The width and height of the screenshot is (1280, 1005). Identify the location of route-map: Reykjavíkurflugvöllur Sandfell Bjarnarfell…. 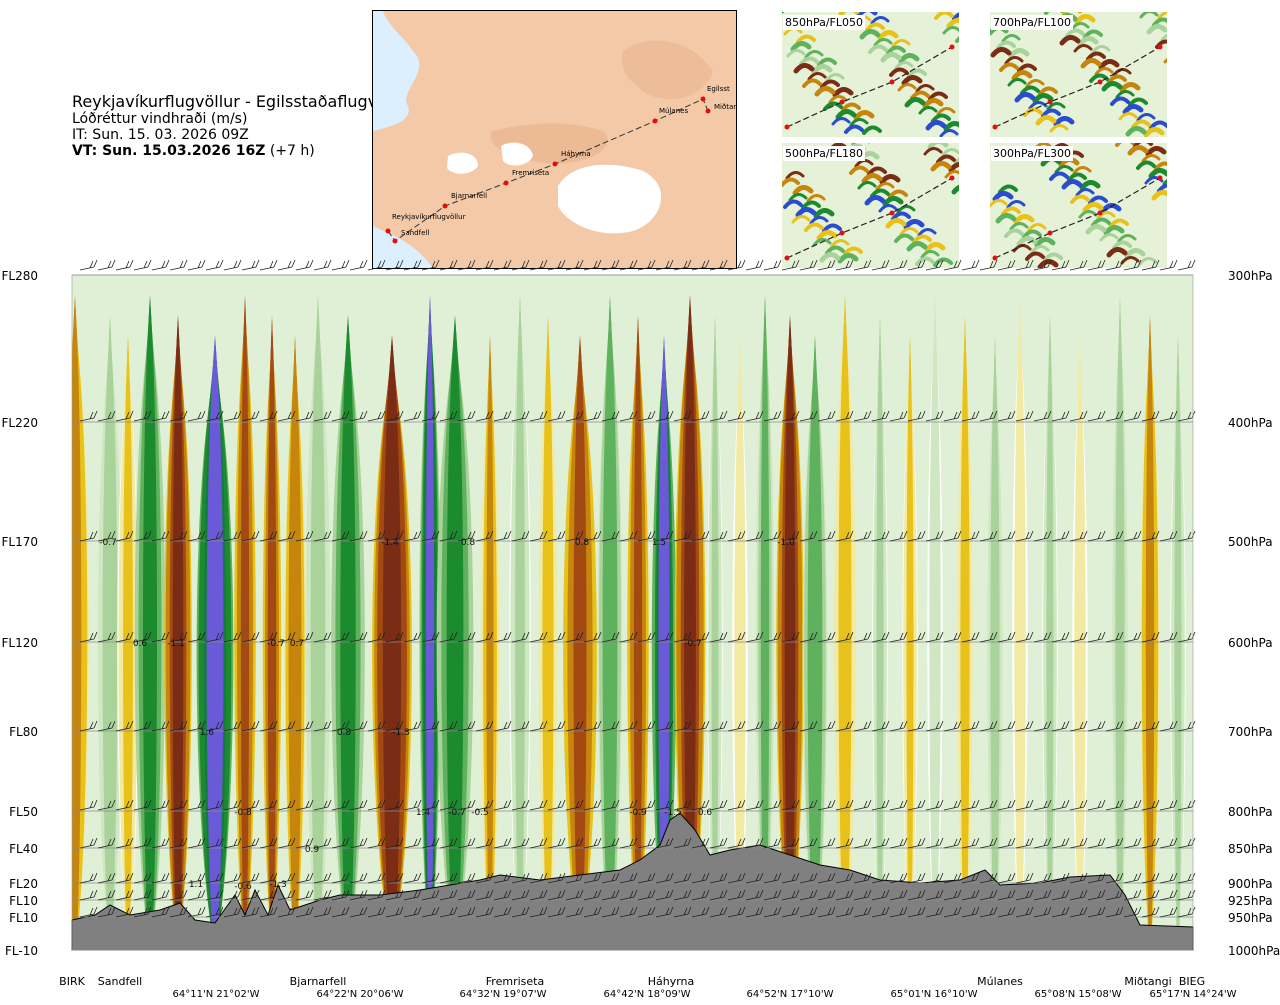
(554, 139).